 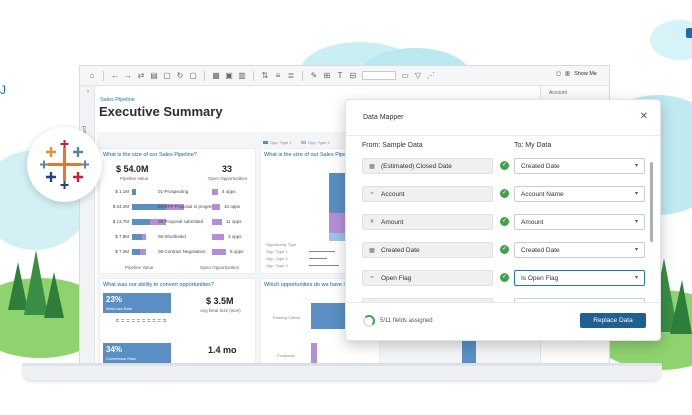 What do you see at coordinates (372, 222) in the screenshot?
I see `number-icon: #` at bounding box center [372, 222].